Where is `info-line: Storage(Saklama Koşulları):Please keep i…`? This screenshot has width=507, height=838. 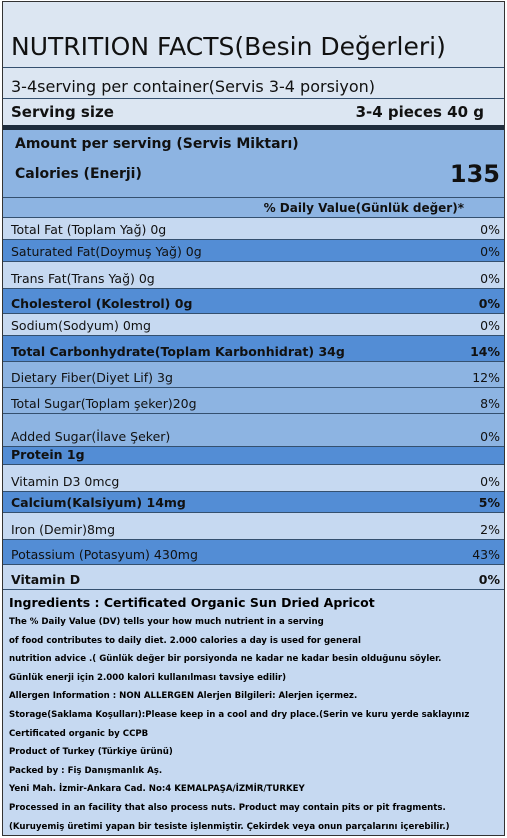 info-line: Storage(Saklama Koşulları):Please keep i… is located at coordinates (239, 714).